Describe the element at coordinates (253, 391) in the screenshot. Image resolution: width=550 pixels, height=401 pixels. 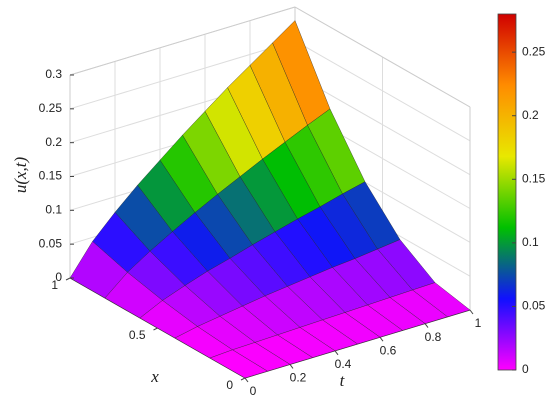
I see `y-tick-label: 0` at that location.